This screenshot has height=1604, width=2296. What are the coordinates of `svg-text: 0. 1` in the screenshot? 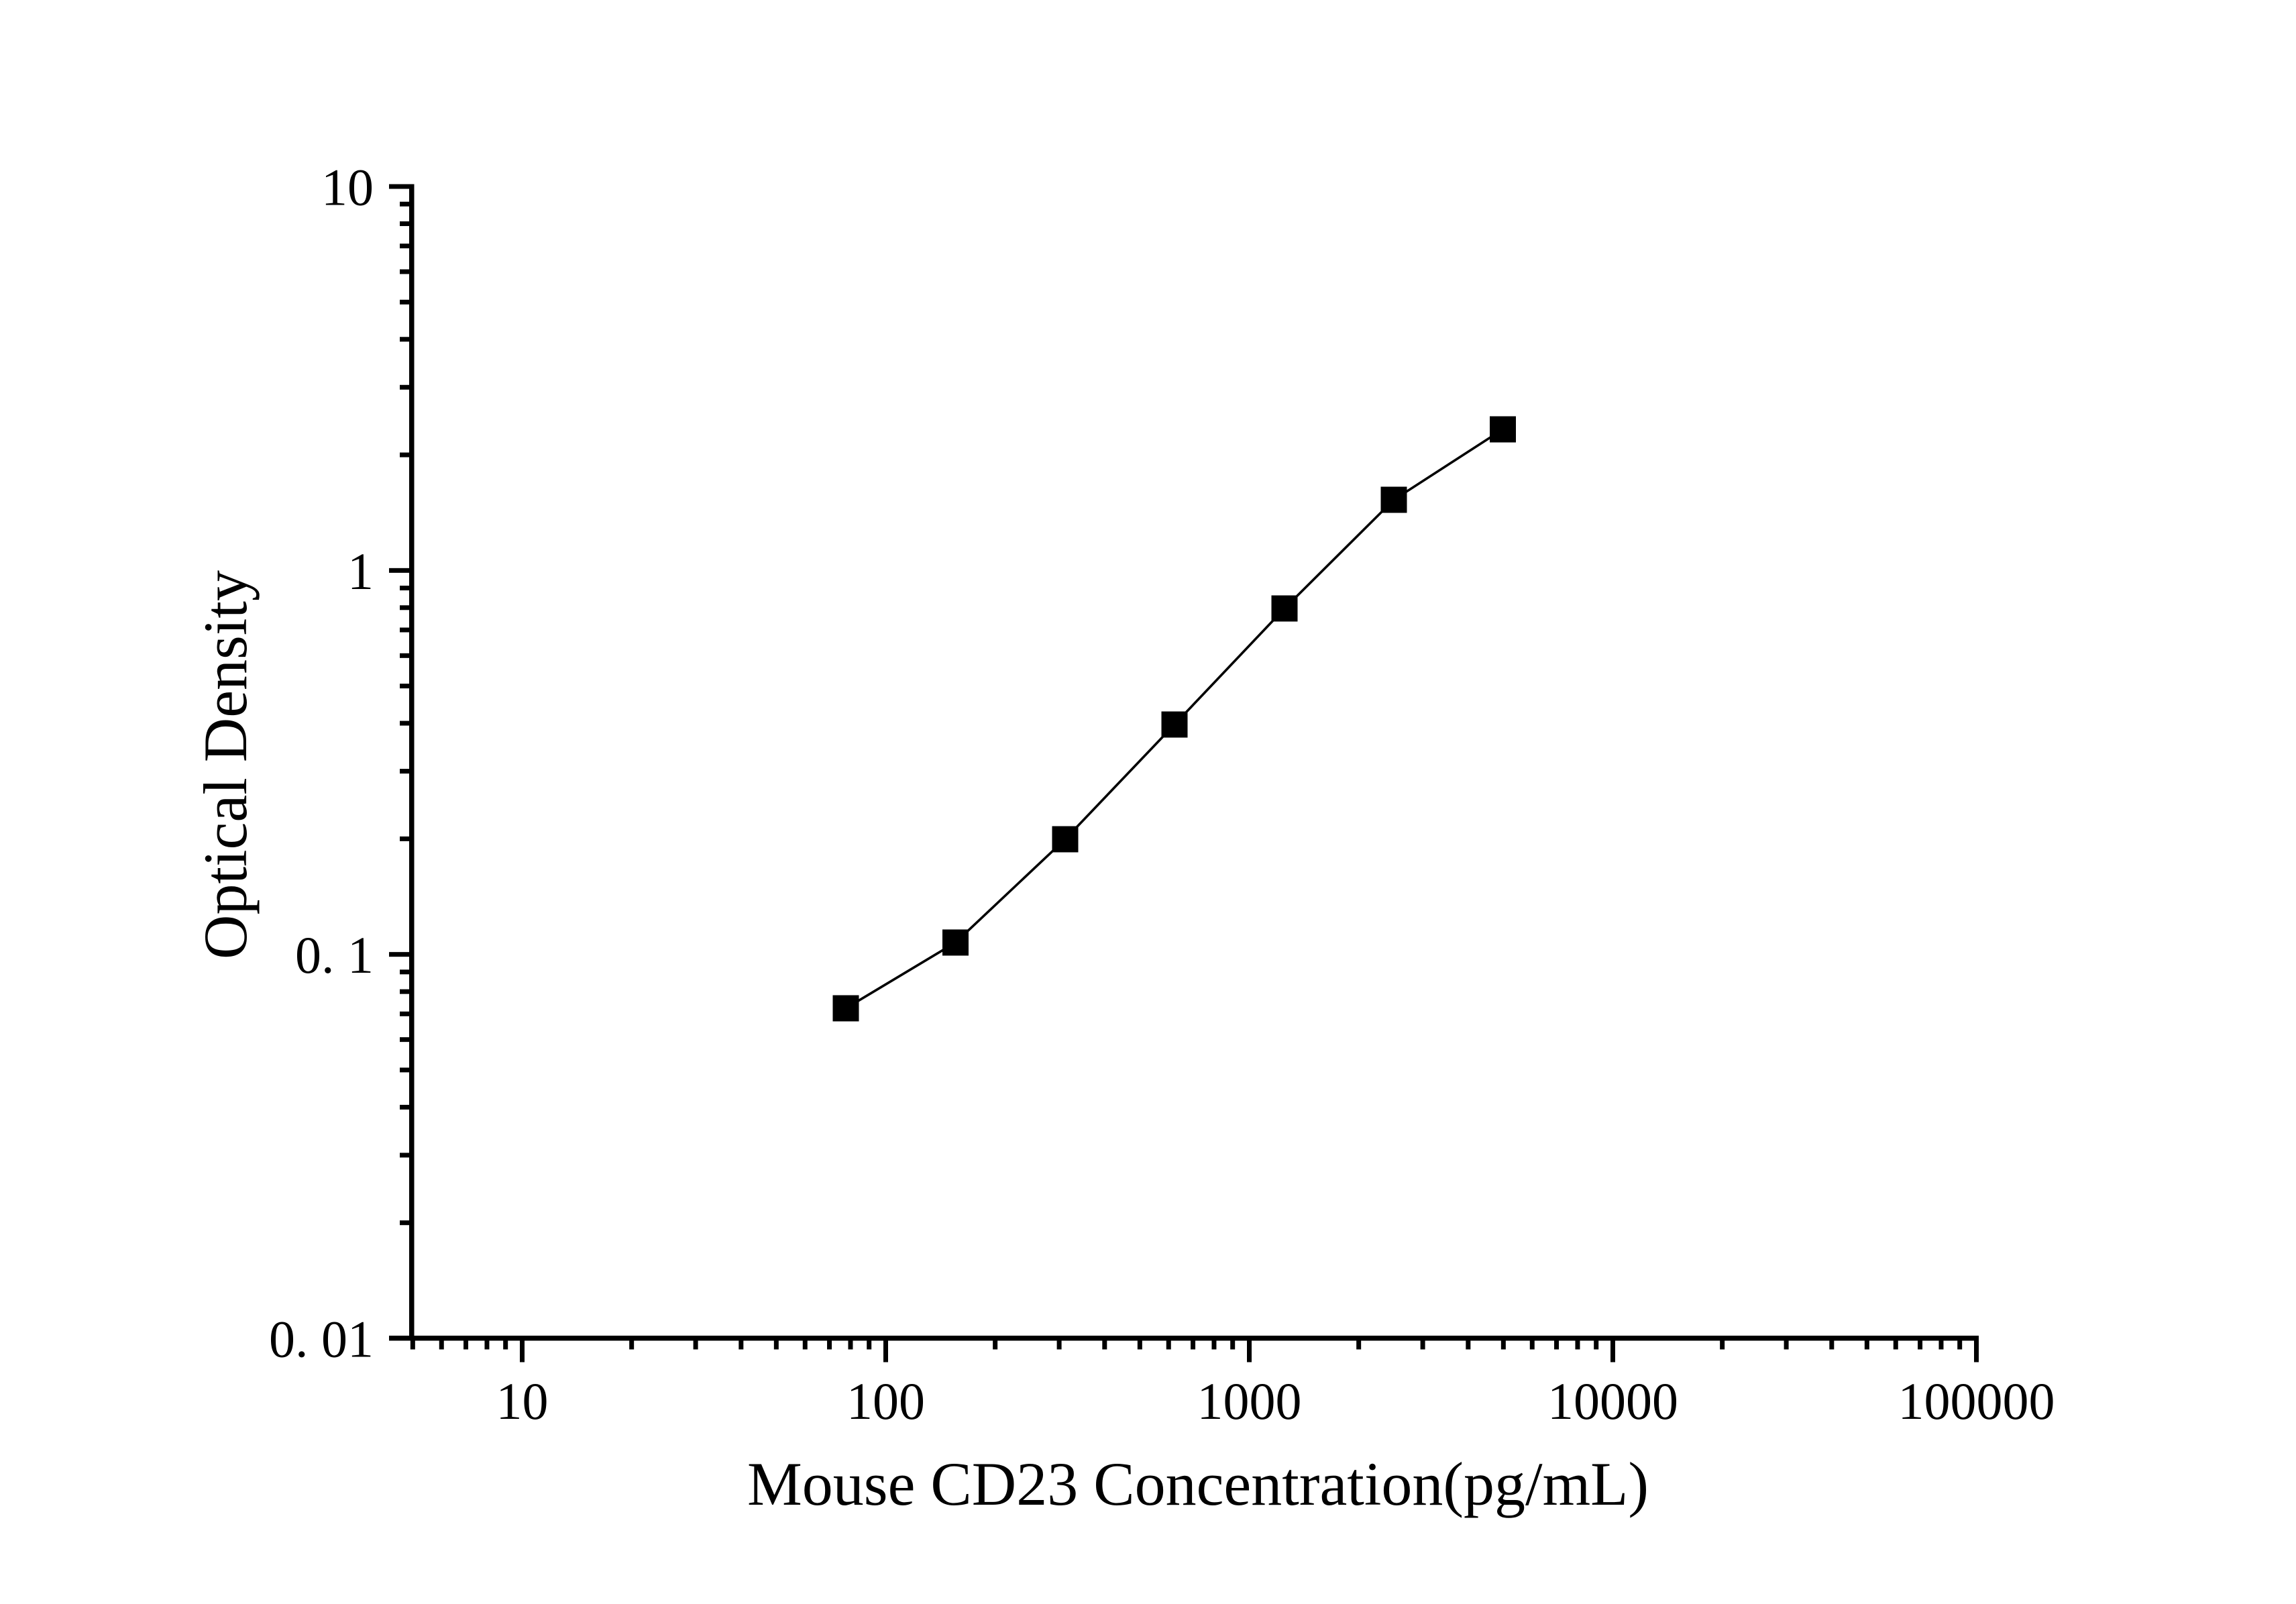 It's located at (334, 955).